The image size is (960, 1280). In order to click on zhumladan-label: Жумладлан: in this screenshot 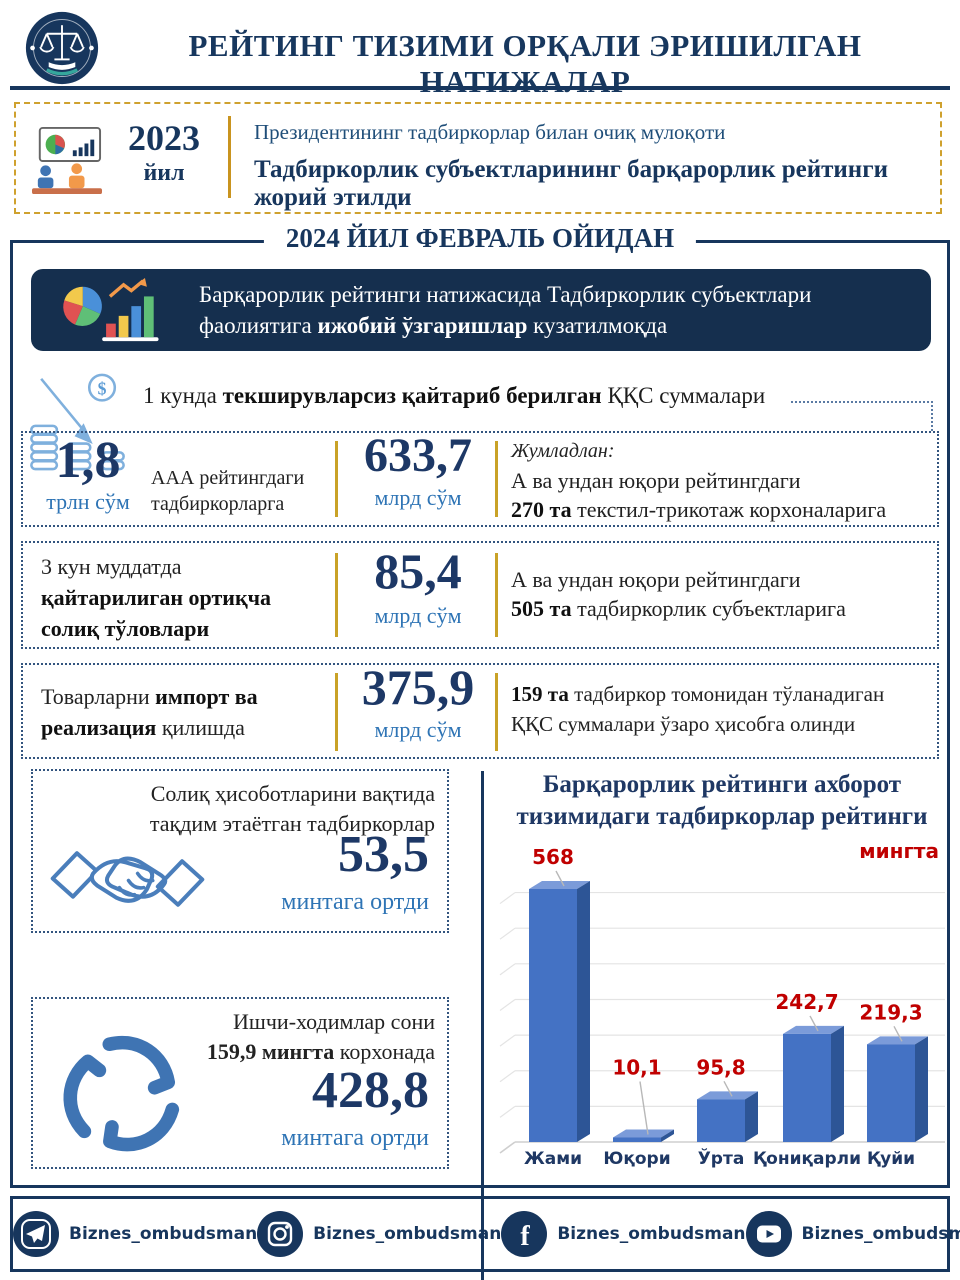, I will do `click(563, 451)`.